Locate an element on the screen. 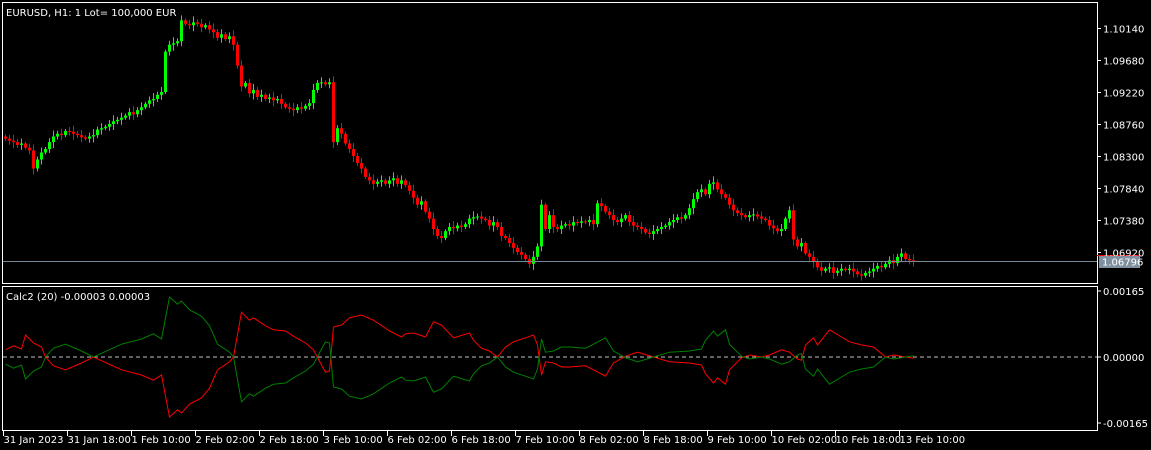 This screenshot has height=450, width=1151. indicator-tick-bottom: -0.00165 is located at coordinates (1125, 424).